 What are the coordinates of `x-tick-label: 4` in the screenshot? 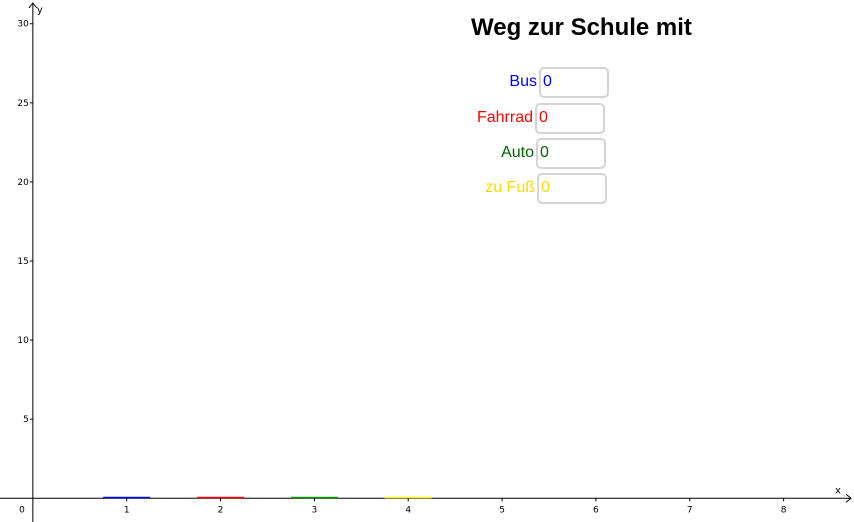 It's located at (408, 510).